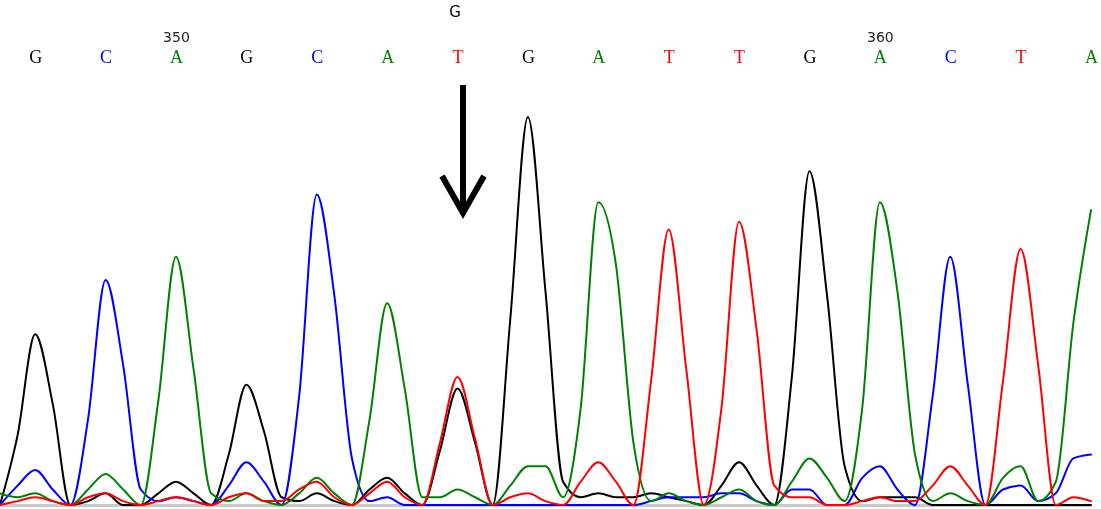 The height and width of the screenshot is (509, 1101). Describe the element at coordinates (176, 36) in the screenshot. I see `x2-tick-label: 350` at that location.